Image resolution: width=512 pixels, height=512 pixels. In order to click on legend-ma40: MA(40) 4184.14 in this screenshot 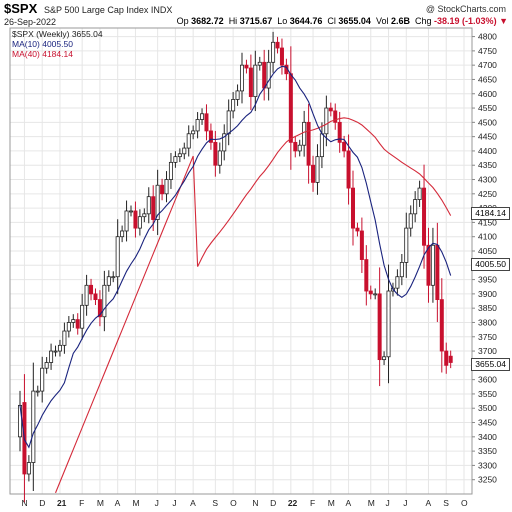, I will do `click(42, 54)`.